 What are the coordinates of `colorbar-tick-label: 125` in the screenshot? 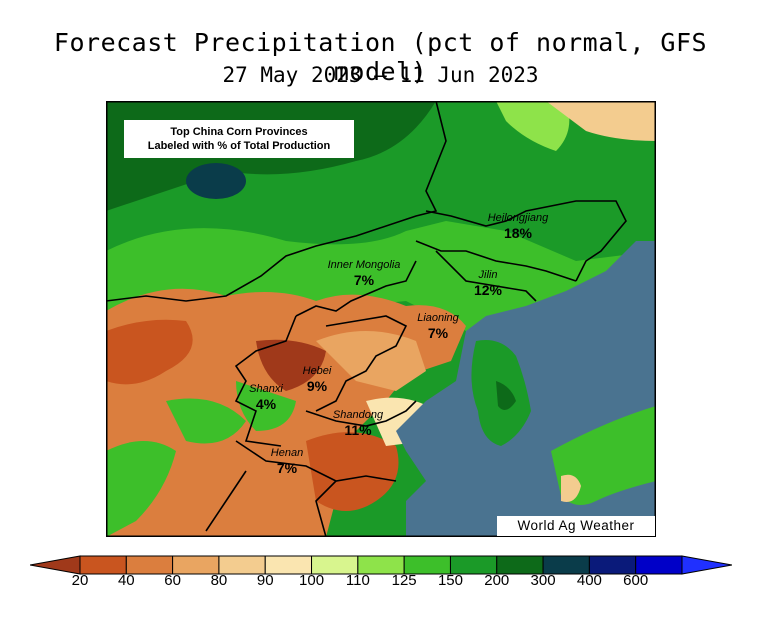 It's located at (404, 580).